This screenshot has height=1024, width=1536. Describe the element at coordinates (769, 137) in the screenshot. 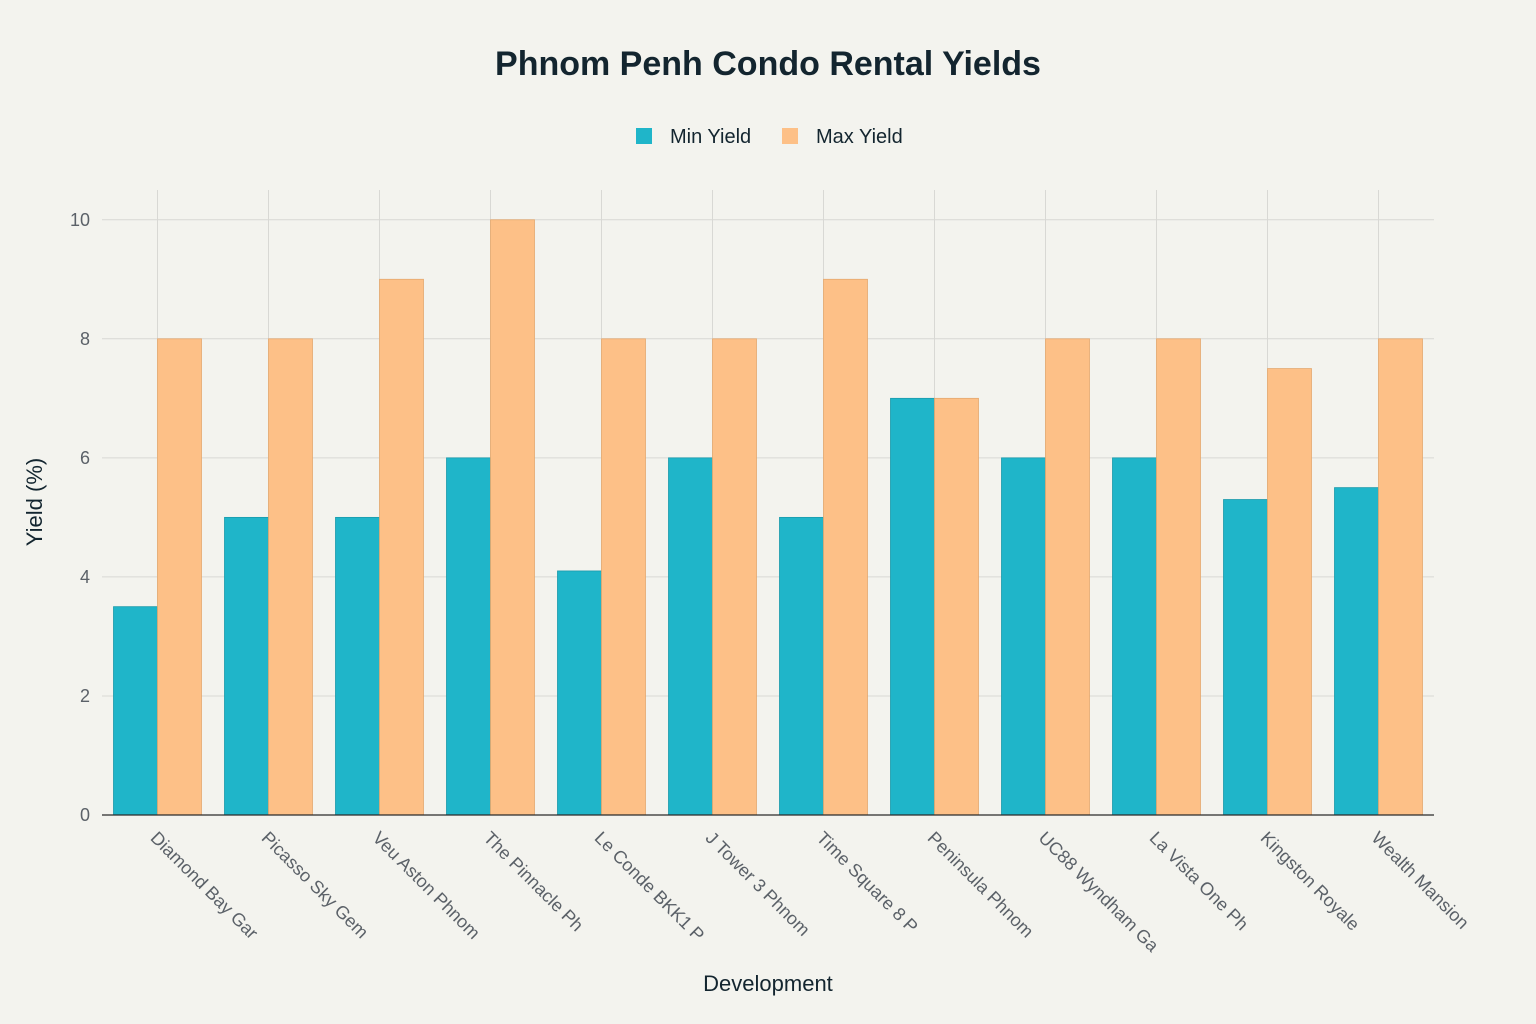

I see `legend: Min Yield Max Yield` at that location.